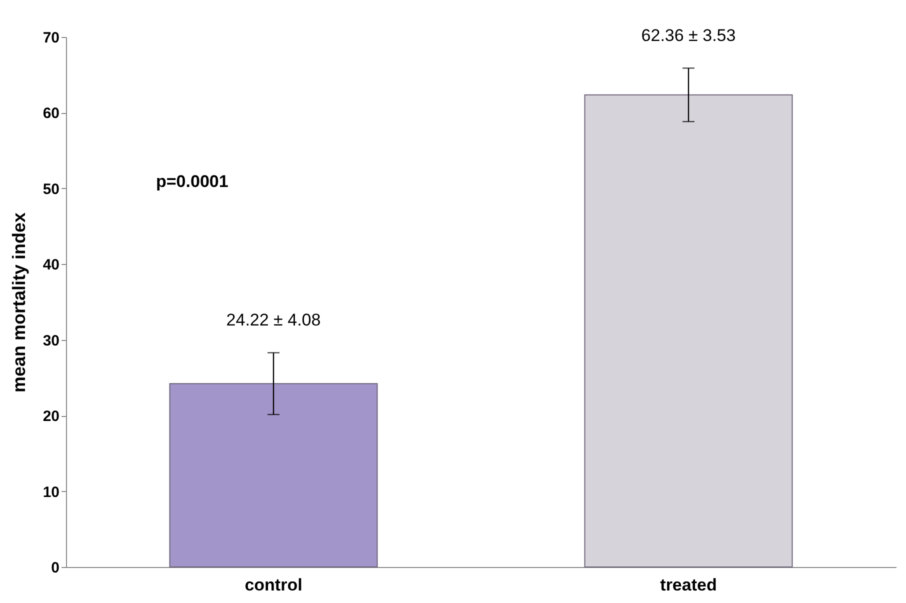 The width and height of the screenshot is (906, 603). What do you see at coordinates (51, 341) in the screenshot?
I see `y-tick-label: 30` at bounding box center [51, 341].